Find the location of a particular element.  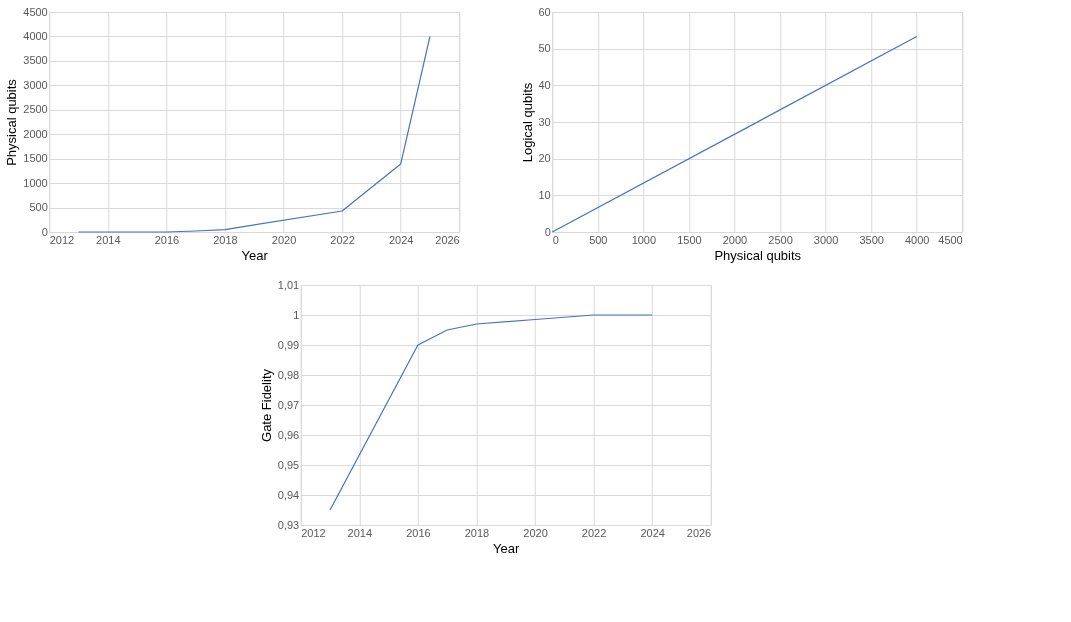

x-tick-label: 3500 is located at coordinates (871, 239).